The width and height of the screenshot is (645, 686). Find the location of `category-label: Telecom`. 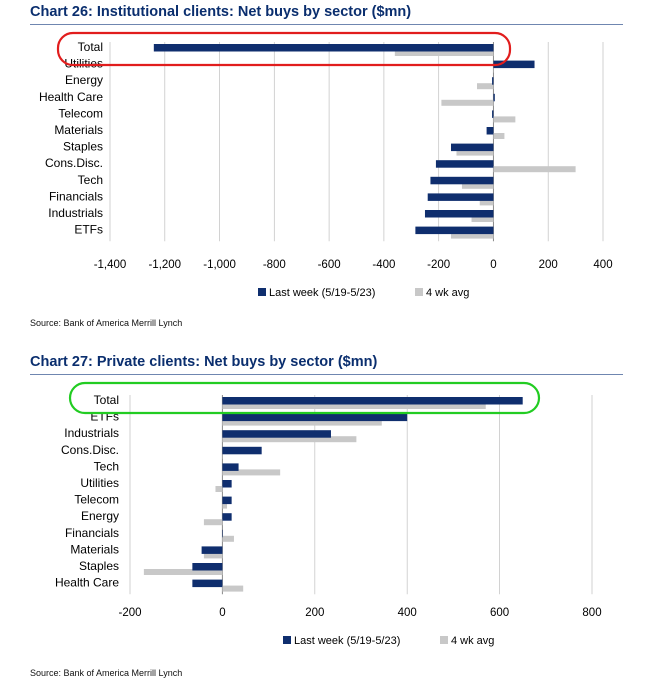

category-label: Telecom is located at coordinates (80, 113).